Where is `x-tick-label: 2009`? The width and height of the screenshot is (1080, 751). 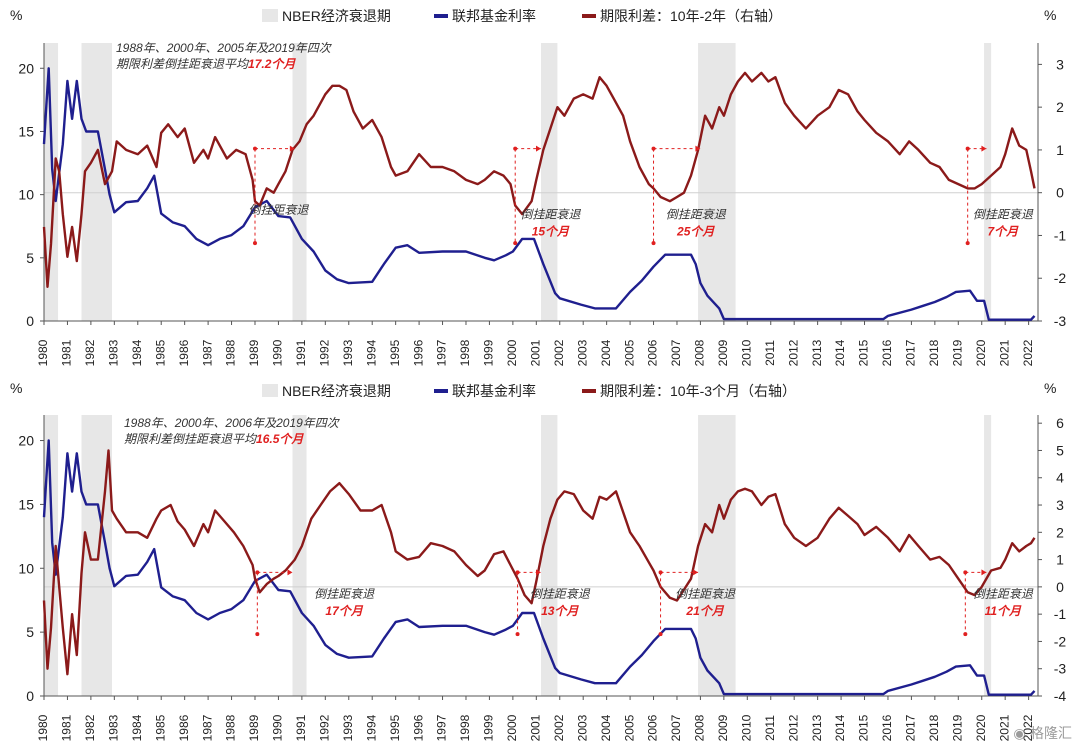 x-tick-label: 2009 is located at coordinates (723, 727).